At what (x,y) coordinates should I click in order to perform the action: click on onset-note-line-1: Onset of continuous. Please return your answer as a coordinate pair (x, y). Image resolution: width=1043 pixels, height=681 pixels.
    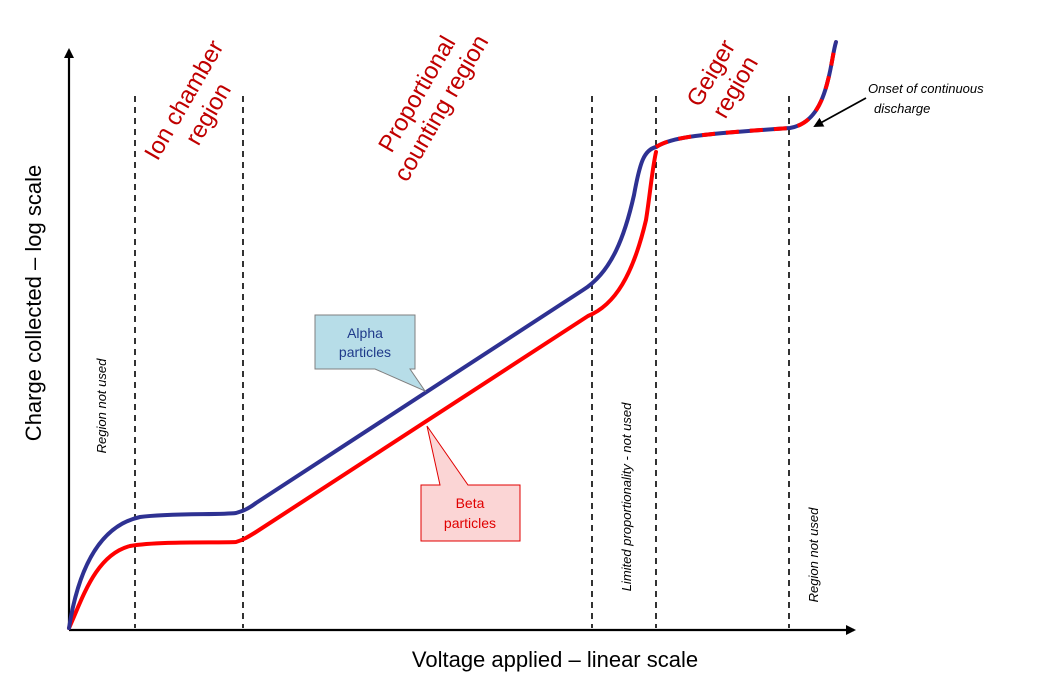
    Looking at the image, I should click on (926, 88).